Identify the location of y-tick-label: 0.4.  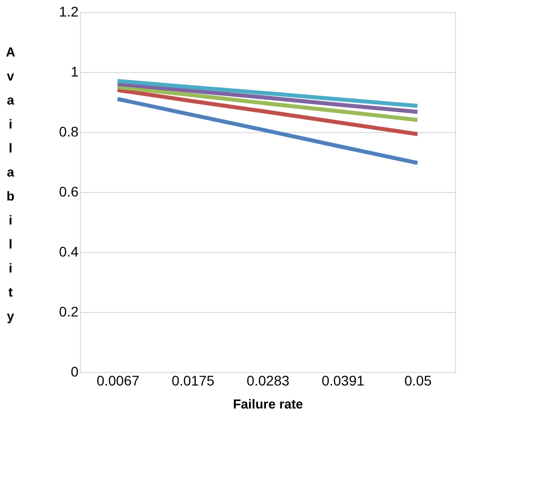
(69, 252).